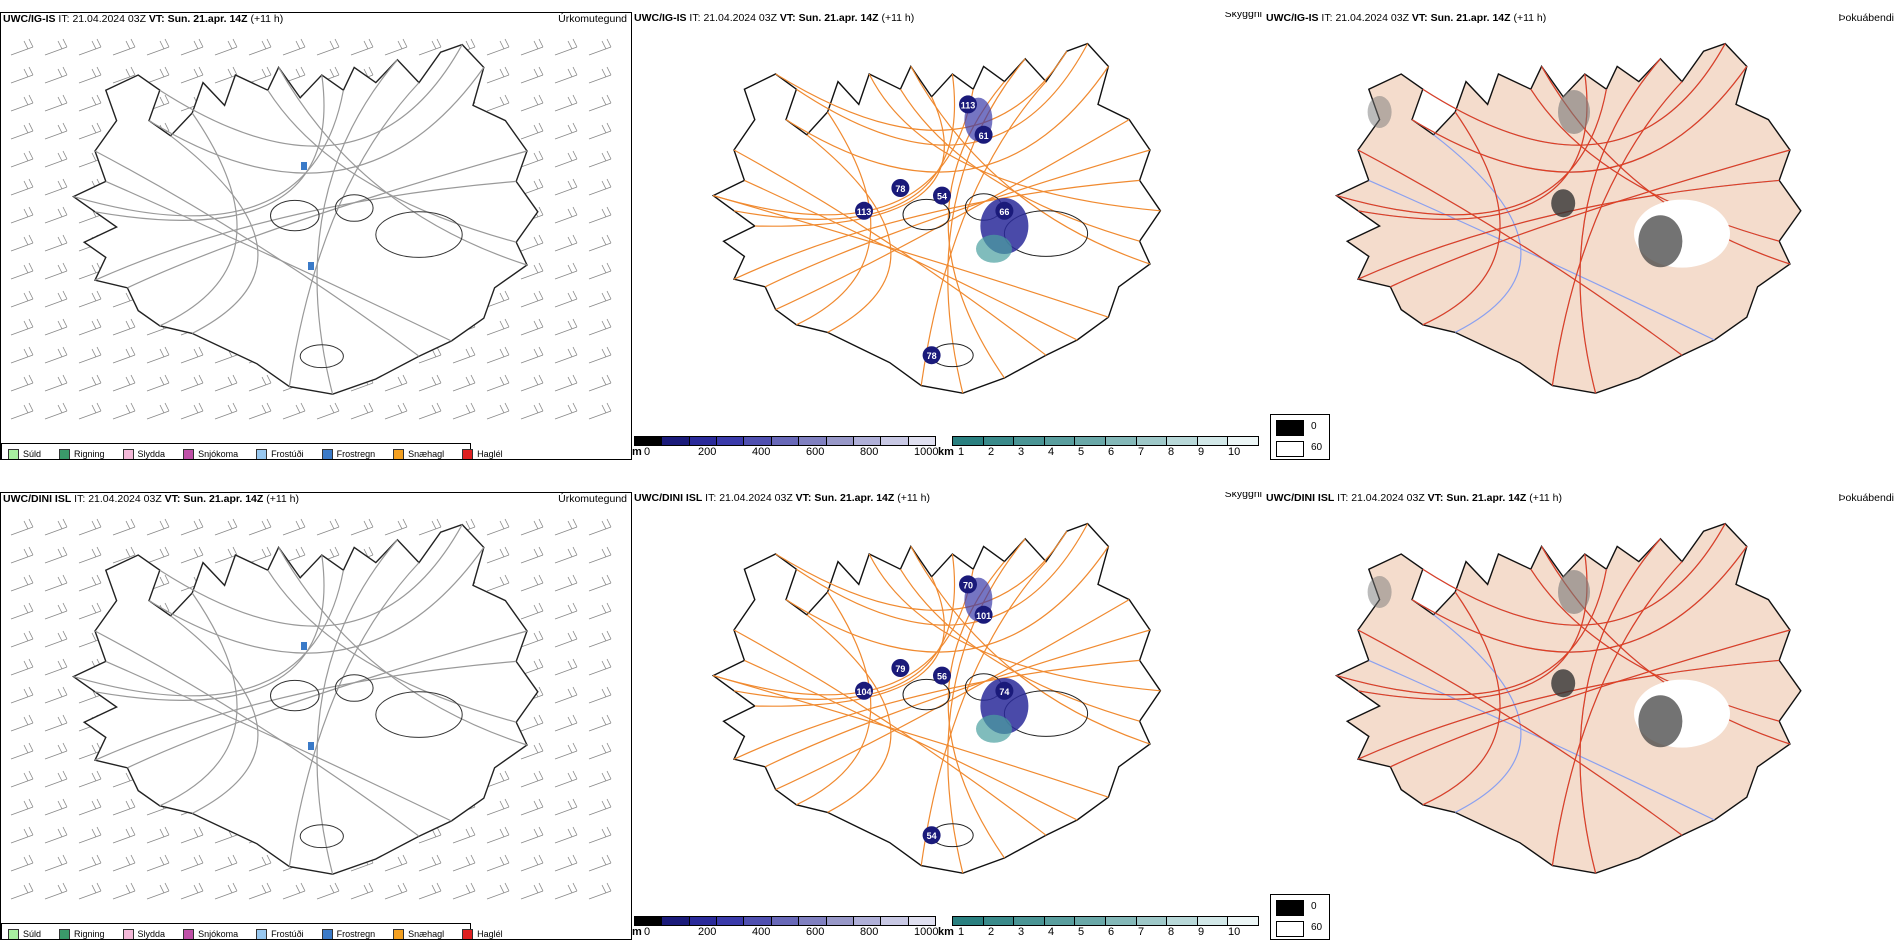  Describe the element at coordinates (1201, 452) in the screenshot. I see `vis-tick: 9` at that location.